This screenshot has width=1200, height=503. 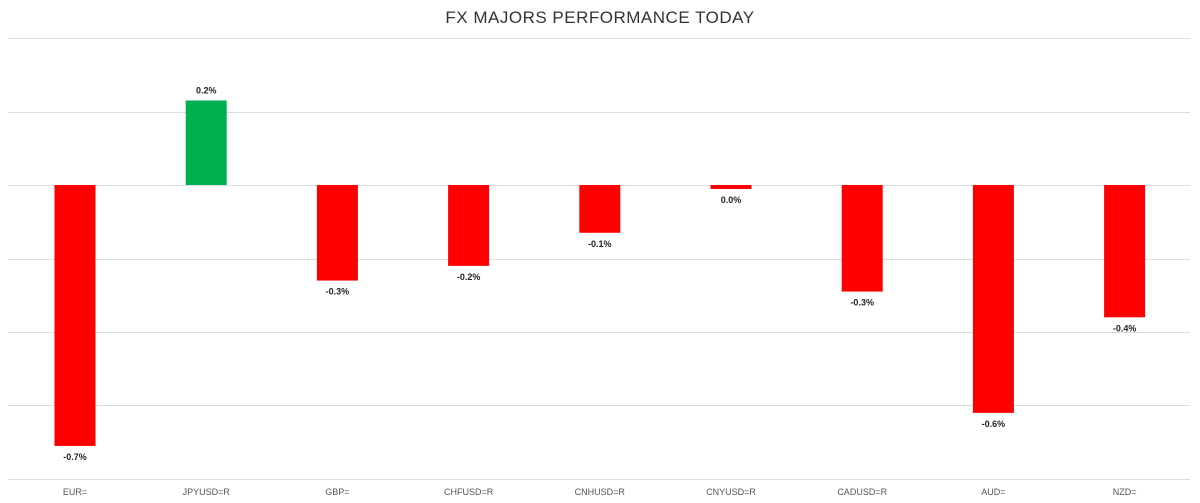 What do you see at coordinates (862, 492) in the screenshot?
I see `x-tick-label: CADUSD=R` at bounding box center [862, 492].